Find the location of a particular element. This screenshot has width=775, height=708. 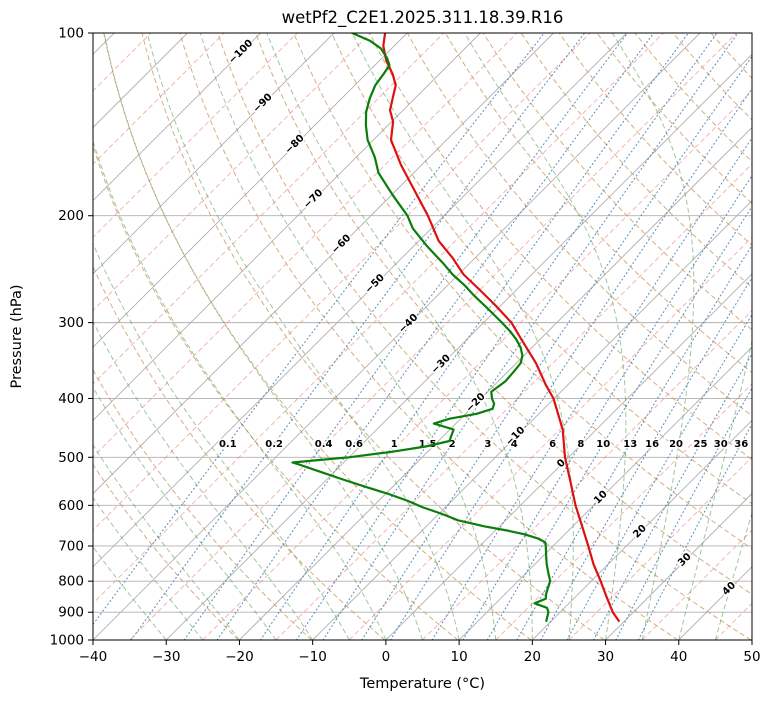

x-tick-label: 0 is located at coordinates (386, 657).